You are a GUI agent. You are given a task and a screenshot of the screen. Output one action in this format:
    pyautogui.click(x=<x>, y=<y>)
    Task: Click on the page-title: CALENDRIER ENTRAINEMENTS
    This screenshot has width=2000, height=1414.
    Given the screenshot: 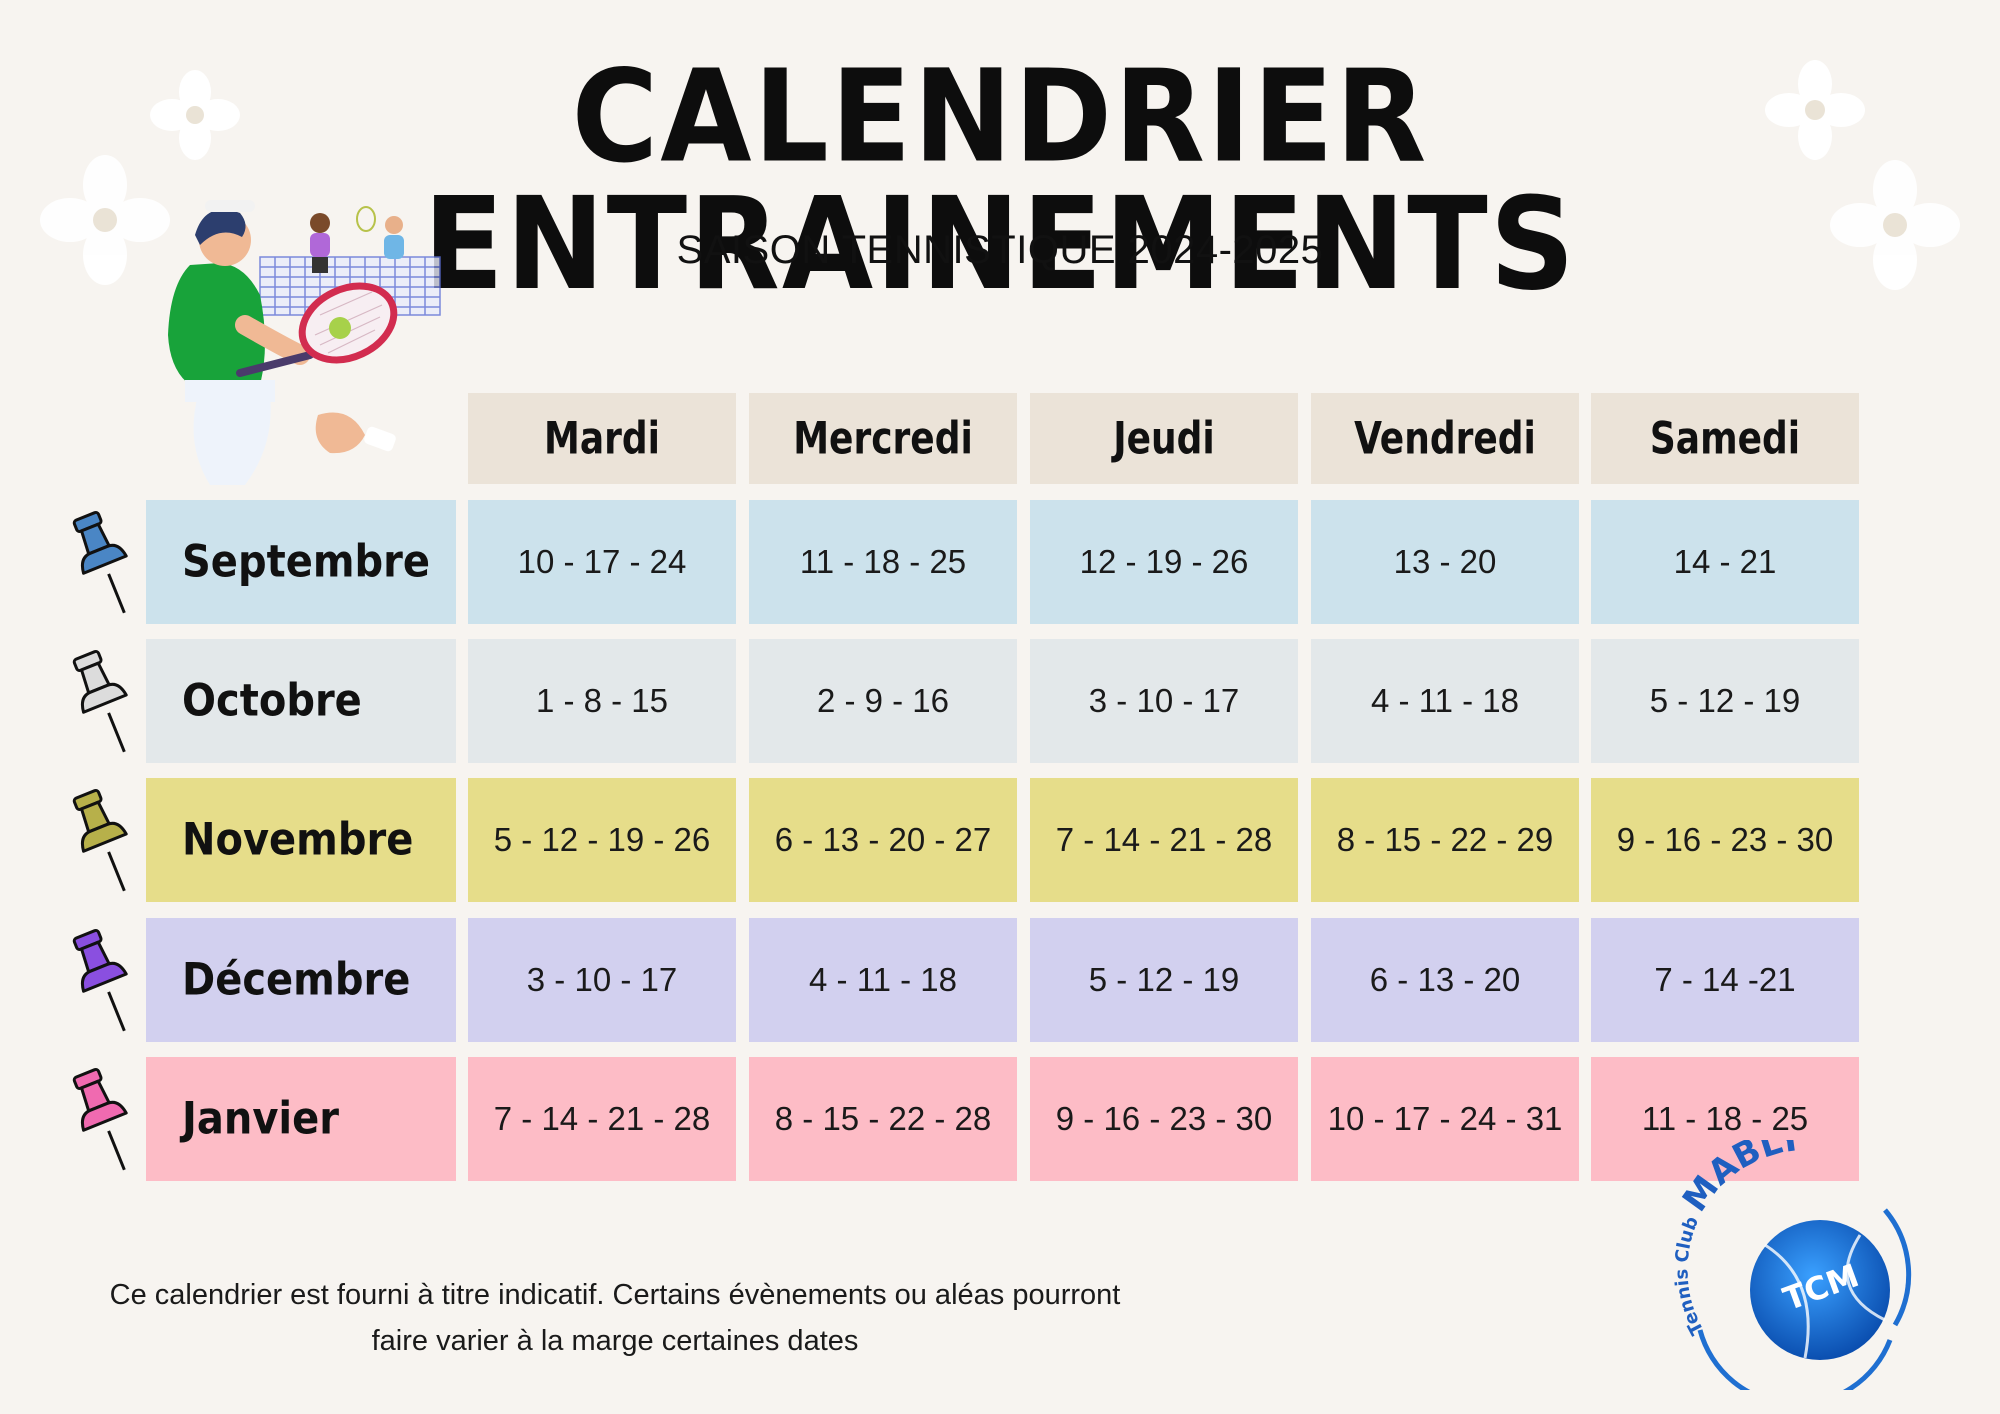 What is the action you would take?
    pyautogui.click(x=1000, y=180)
    